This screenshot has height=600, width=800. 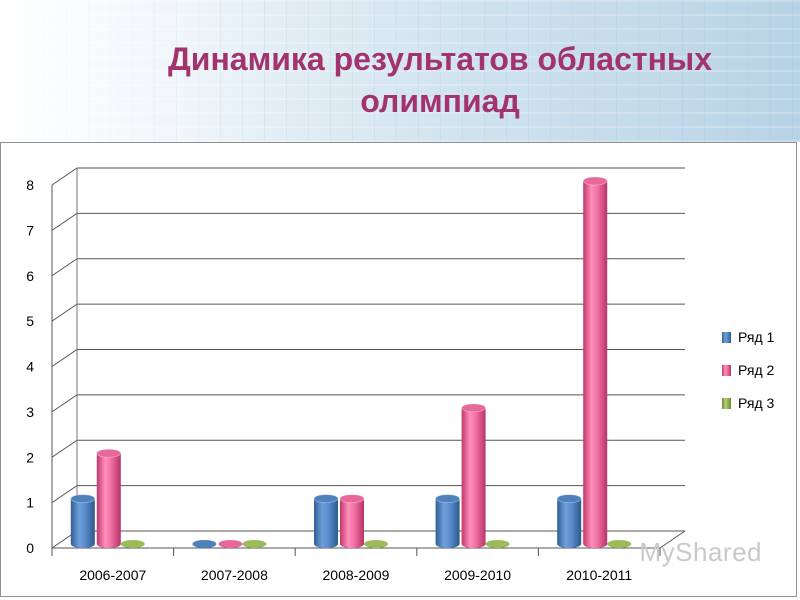 I want to click on y-tick-label: 3, so click(x=30, y=412).